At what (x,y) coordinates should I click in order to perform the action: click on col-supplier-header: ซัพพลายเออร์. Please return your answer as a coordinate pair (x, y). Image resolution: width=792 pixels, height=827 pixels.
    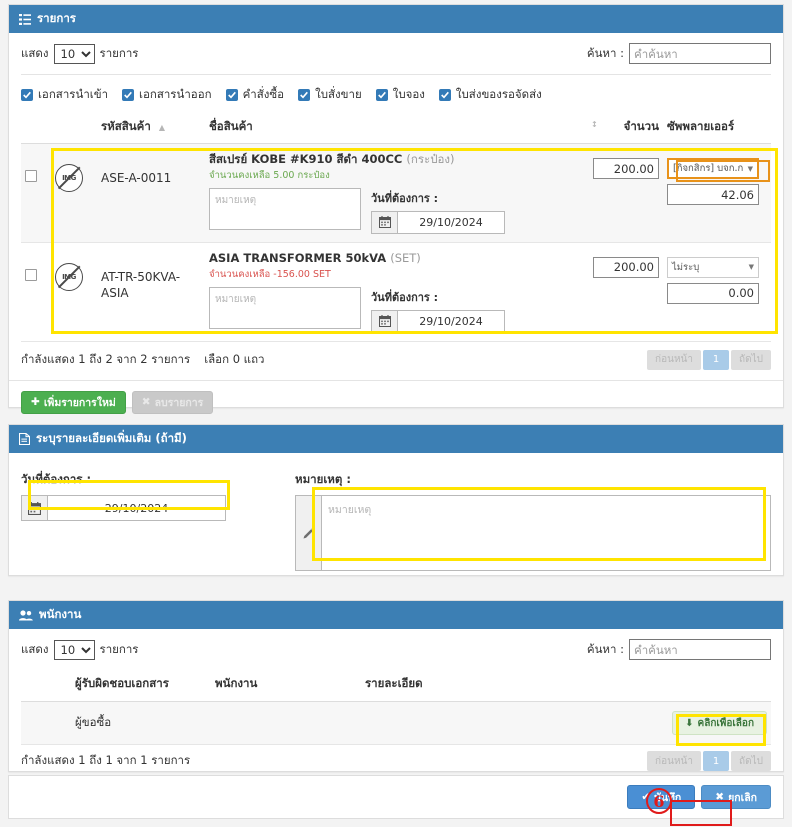
    Looking at the image, I should click on (717, 129).